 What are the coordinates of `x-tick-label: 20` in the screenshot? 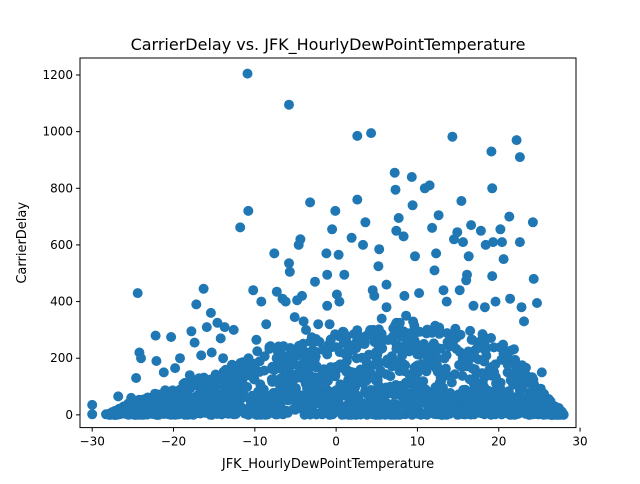 It's located at (498, 442).